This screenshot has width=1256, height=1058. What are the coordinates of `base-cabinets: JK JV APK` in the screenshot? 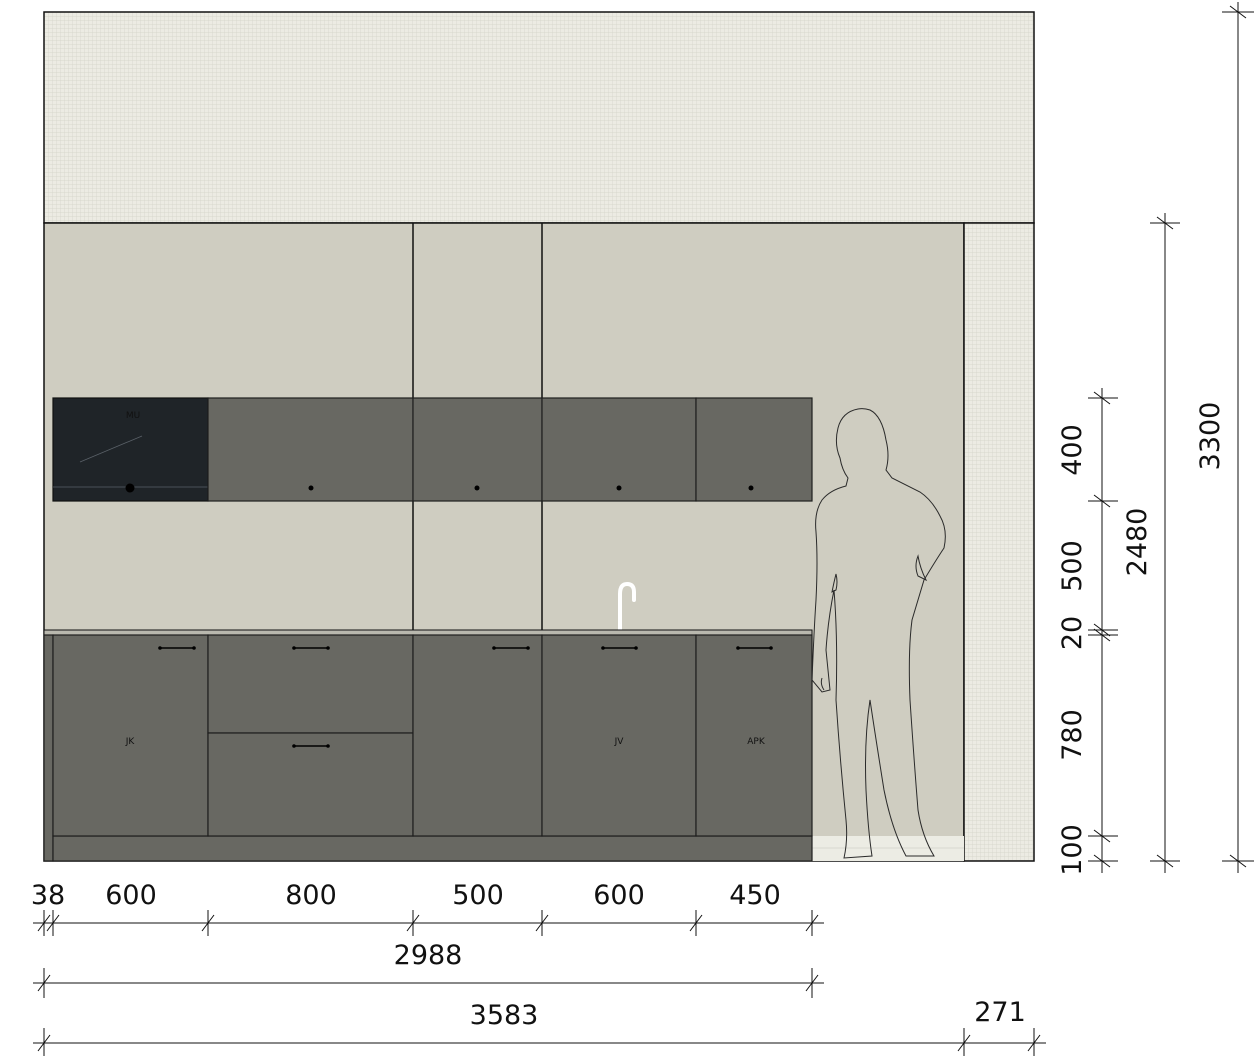 It's located at (428, 748).